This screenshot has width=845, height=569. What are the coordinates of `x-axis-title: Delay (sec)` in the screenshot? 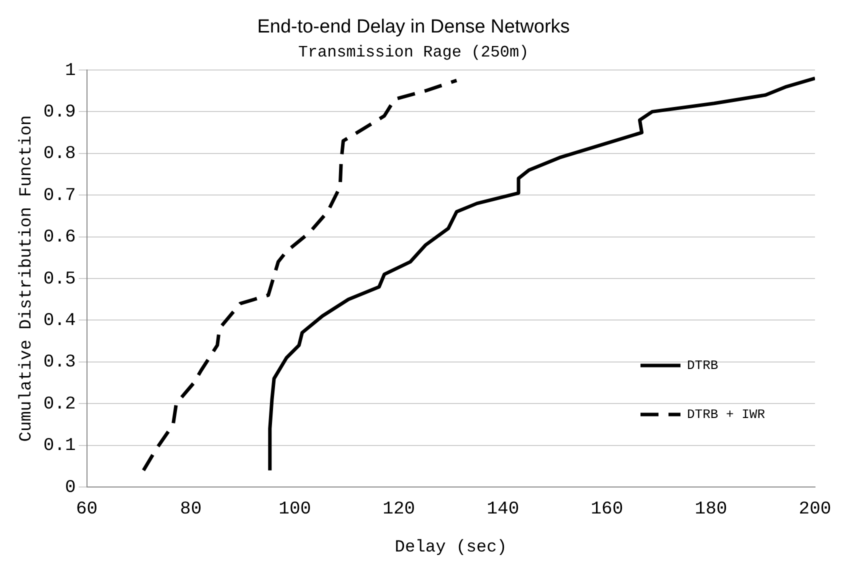 It's located at (451, 548).